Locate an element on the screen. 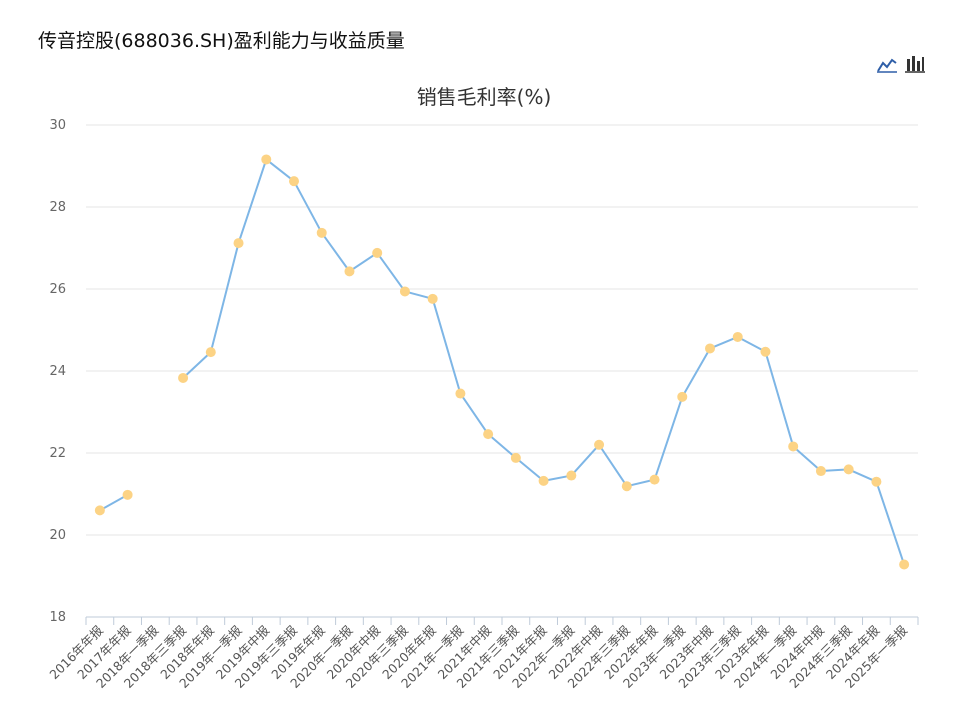 Image resolution: width=960 pixels, height=718 pixels. y-tick-label: 26 is located at coordinates (57, 289).